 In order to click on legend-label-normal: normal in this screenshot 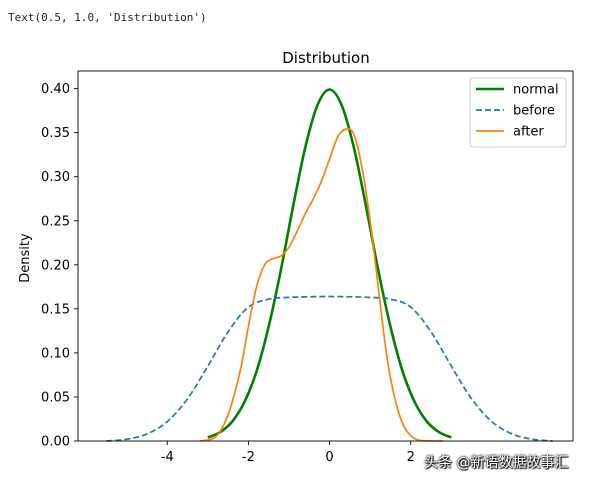, I will do `click(536, 90)`.